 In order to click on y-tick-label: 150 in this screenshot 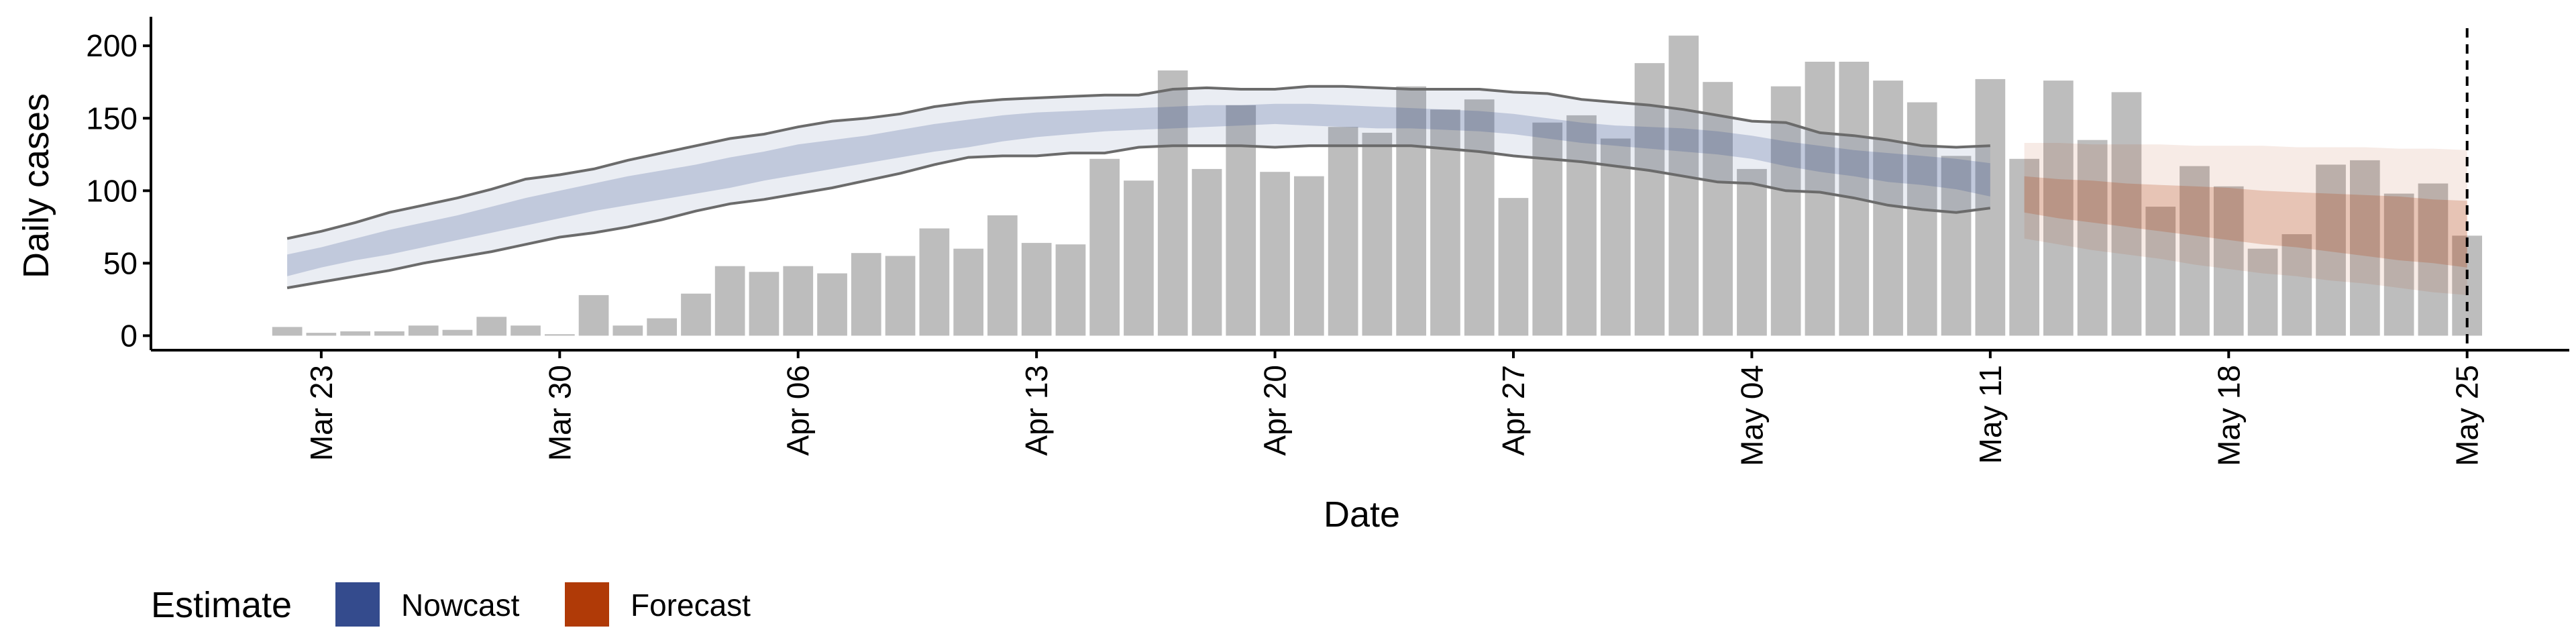, I will do `click(112, 118)`.